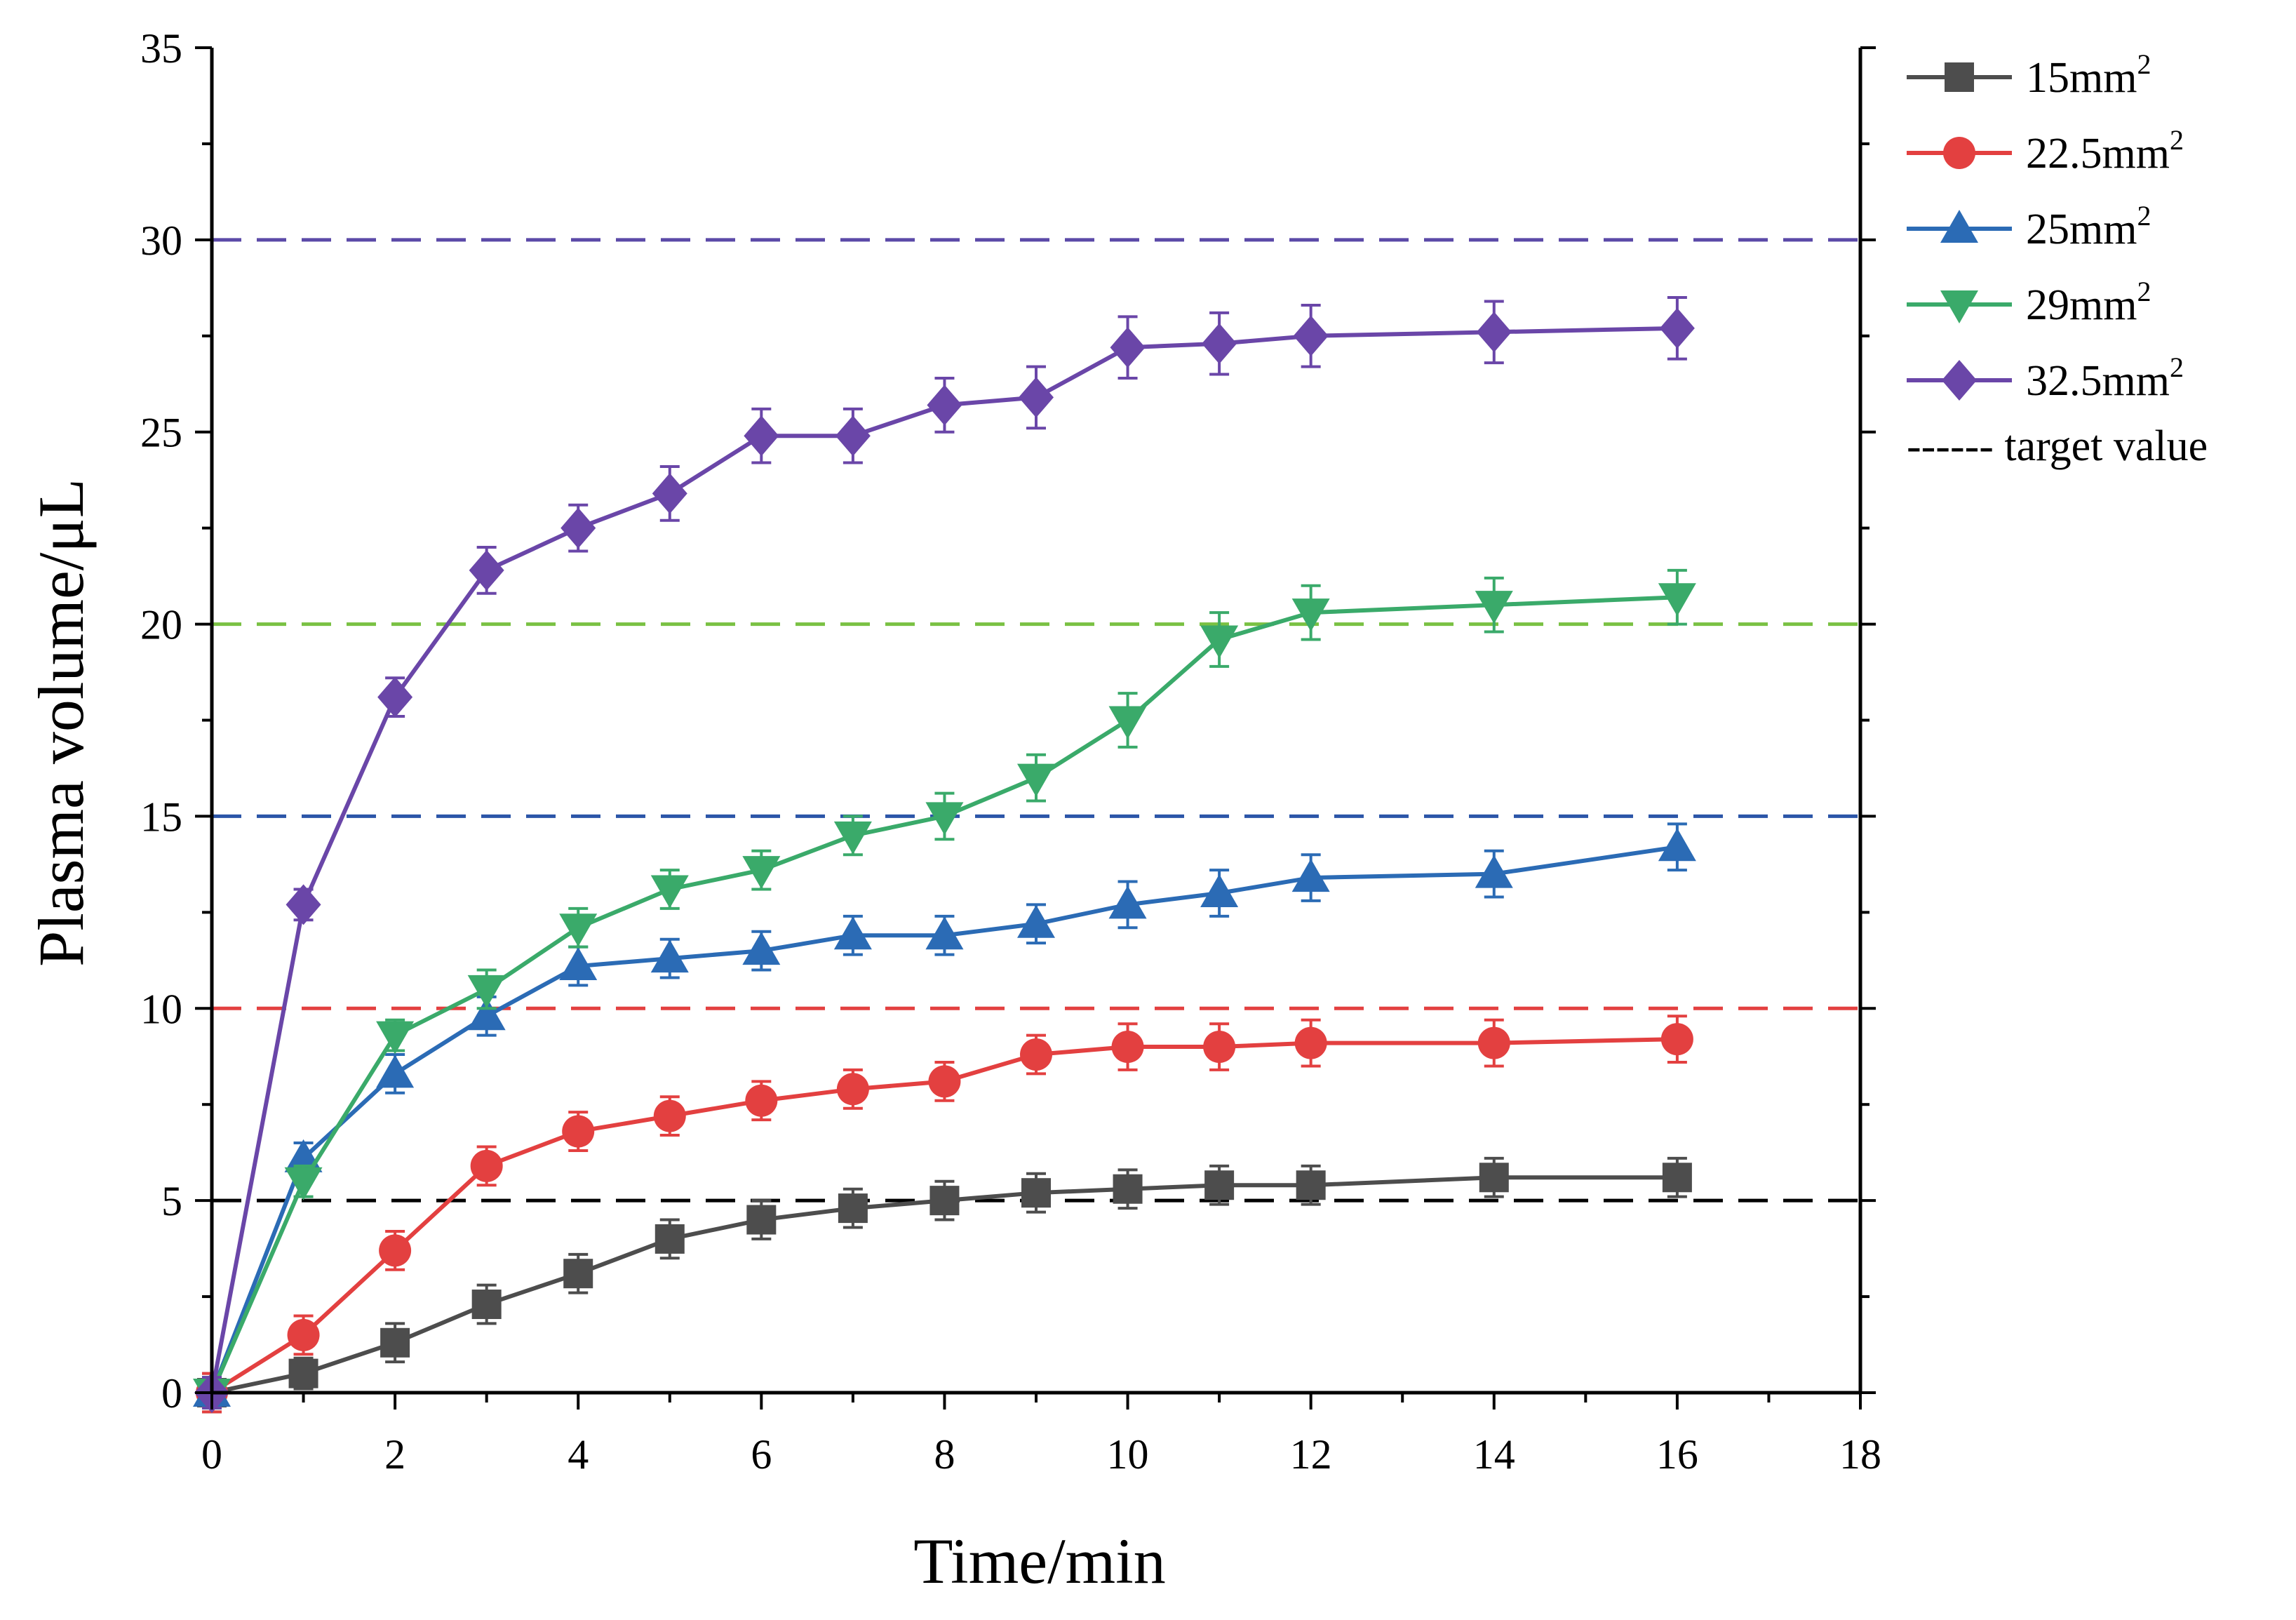 This screenshot has width=2296, height=1620. What do you see at coordinates (61, 722) in the screenshot?
I see `y-axis-title: Plasma volume/μL` at bounding box center [61, 722].